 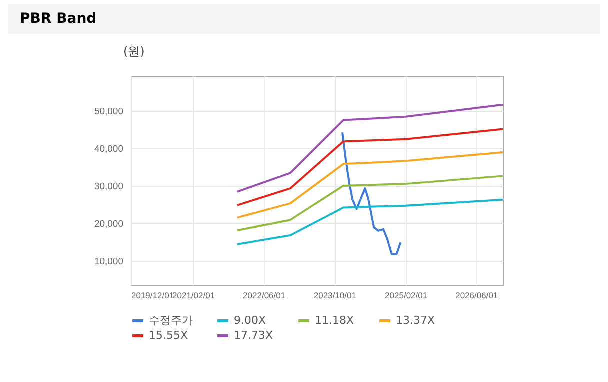 I want to click on x-tick-label: 2026/06/01, so click(x=477, y=295).